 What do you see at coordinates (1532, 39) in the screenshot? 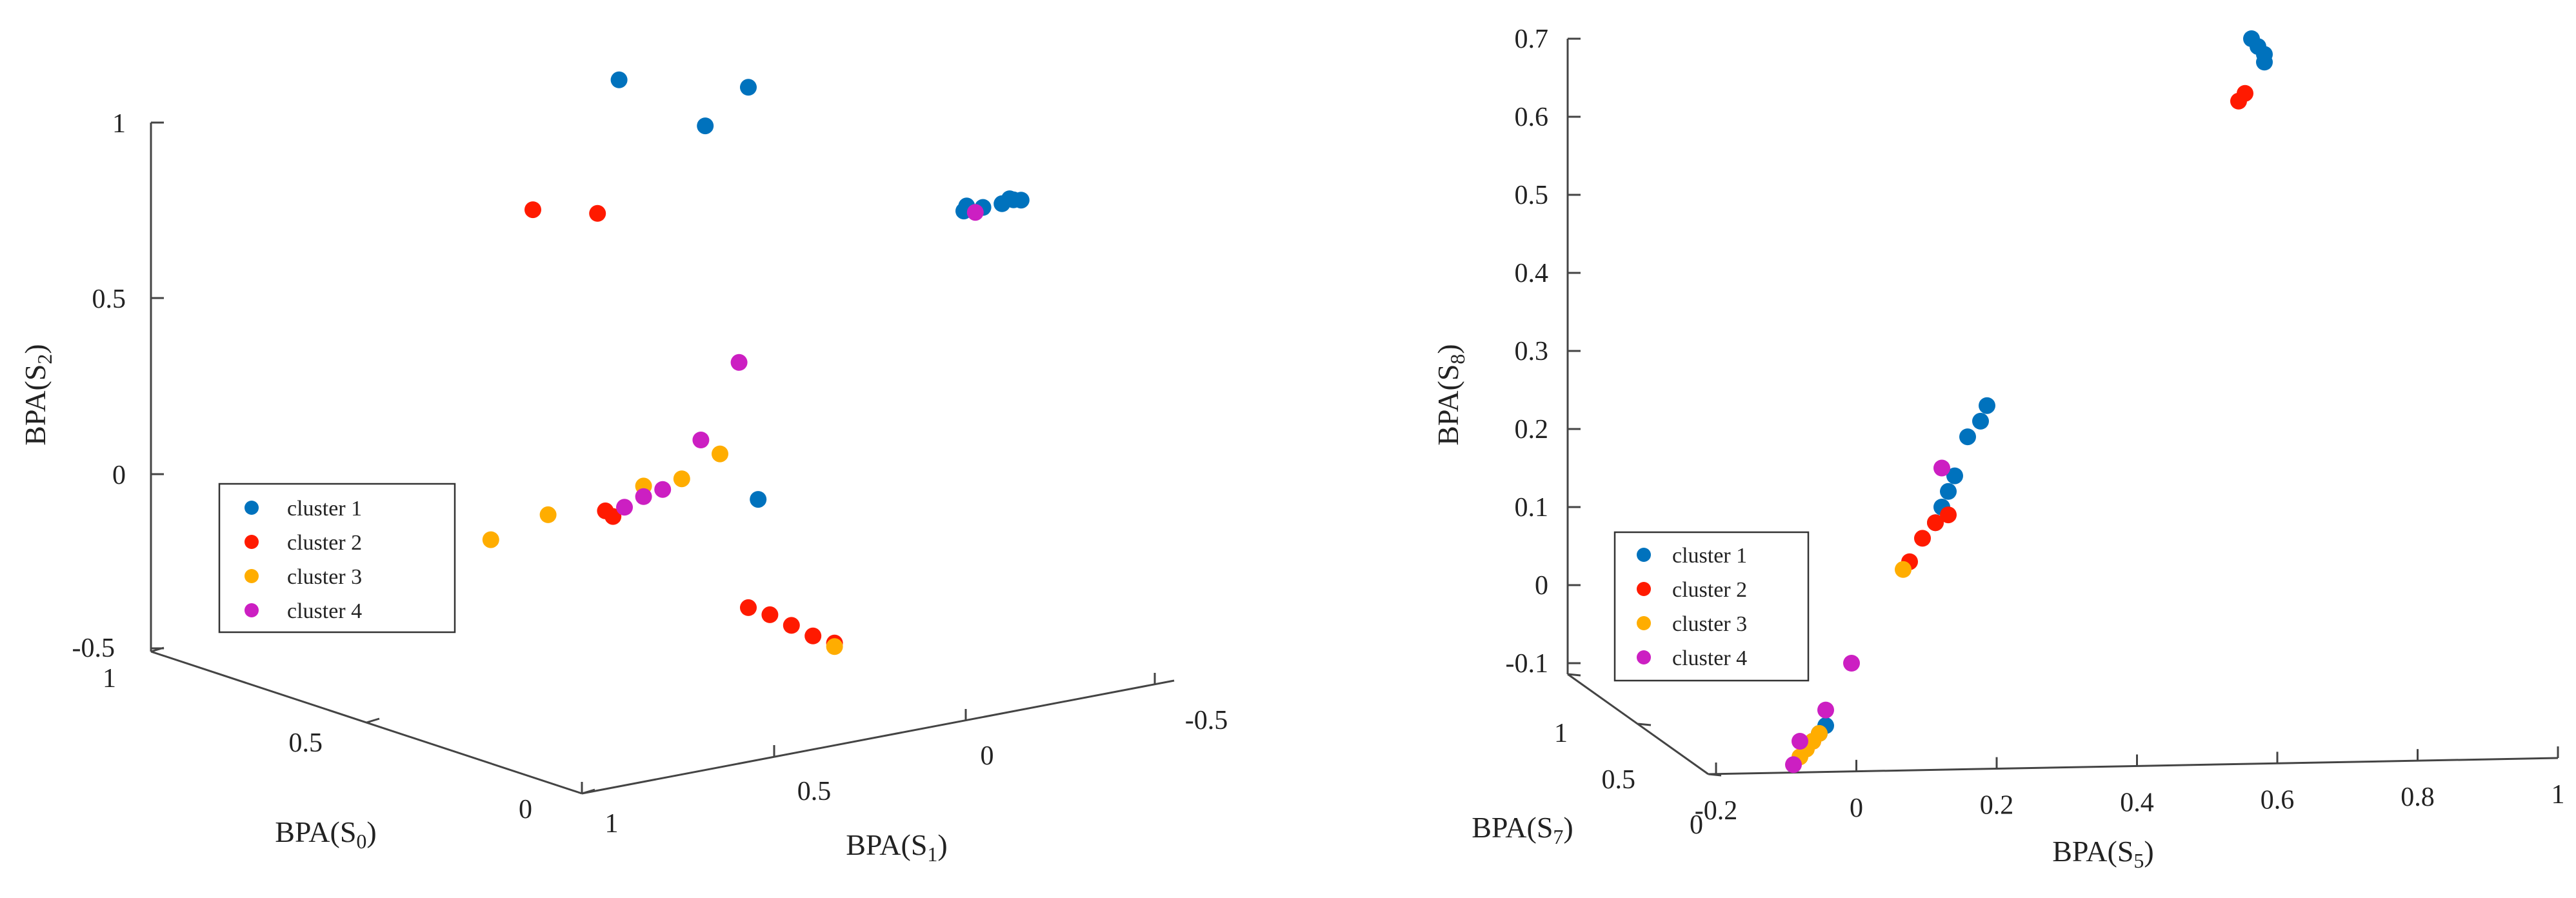
I see `right-z-tick-label: 0.7` at bounding box center [1532, 39].